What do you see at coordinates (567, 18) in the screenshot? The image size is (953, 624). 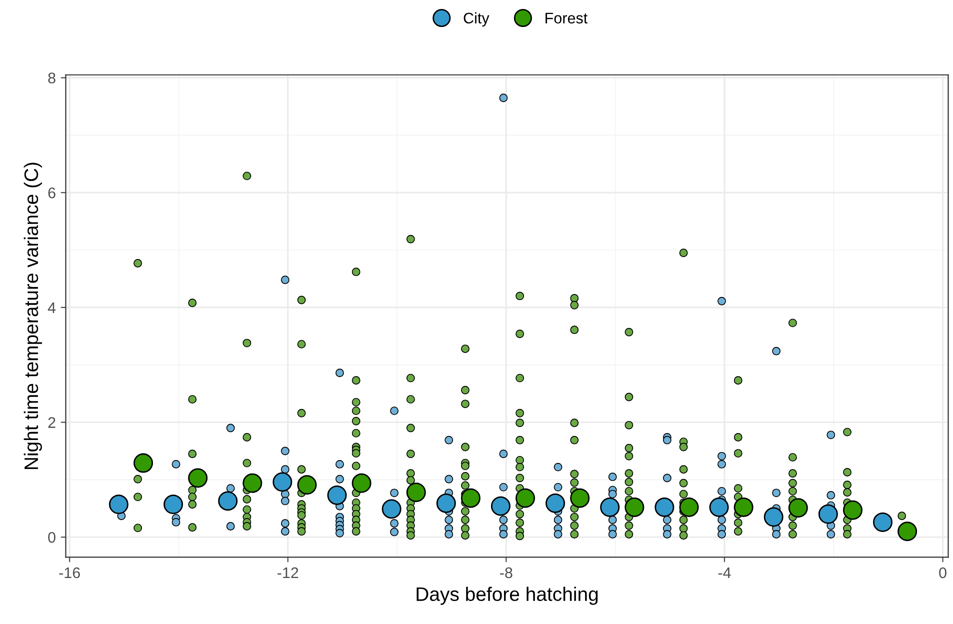 I see `legend-label: Forest` at bounding box center [567, 18].